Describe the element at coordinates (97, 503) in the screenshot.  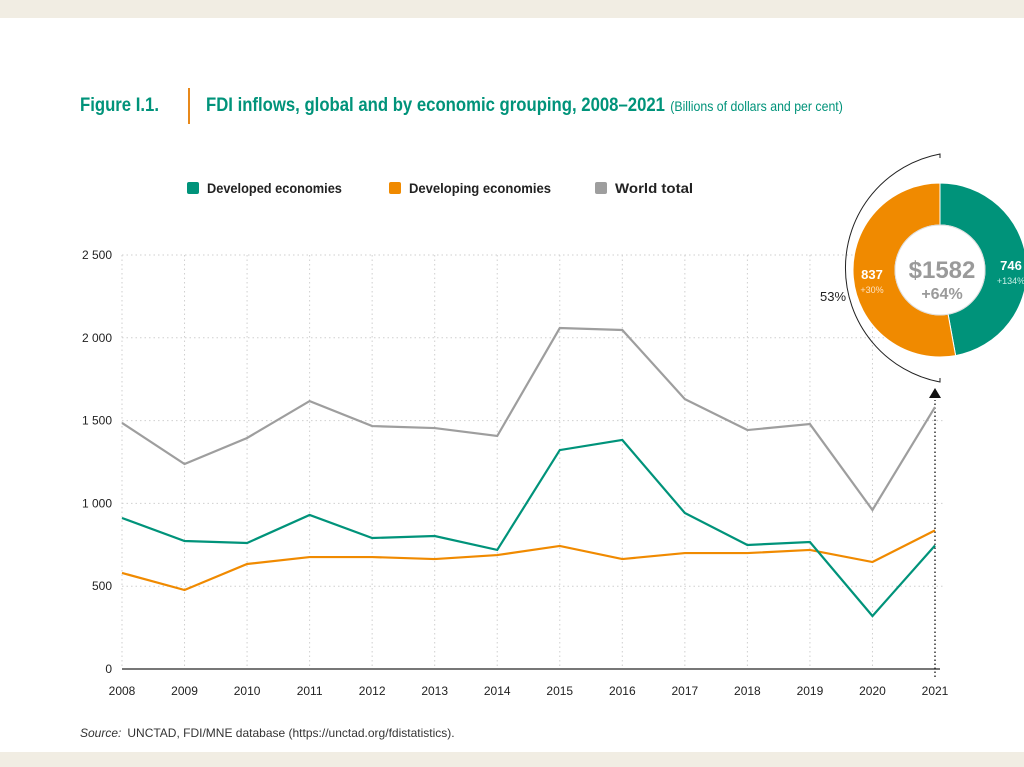
I see `y-tick-label: 1 000` at that location.